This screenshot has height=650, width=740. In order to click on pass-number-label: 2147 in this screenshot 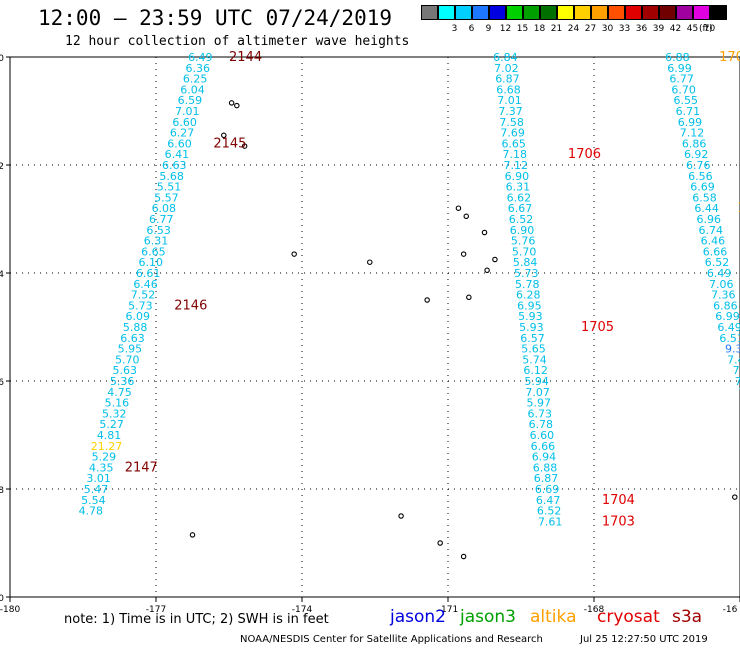, I will do `click(141, 467)`.